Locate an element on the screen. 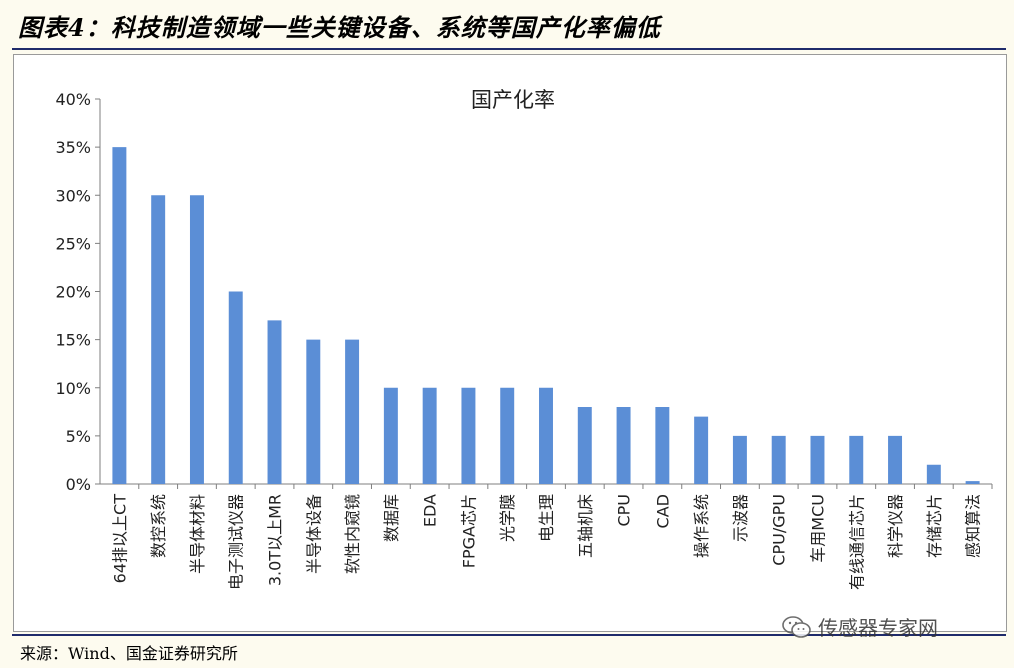  x-tick-label: 示波器 is located at coordinates (740, 518).